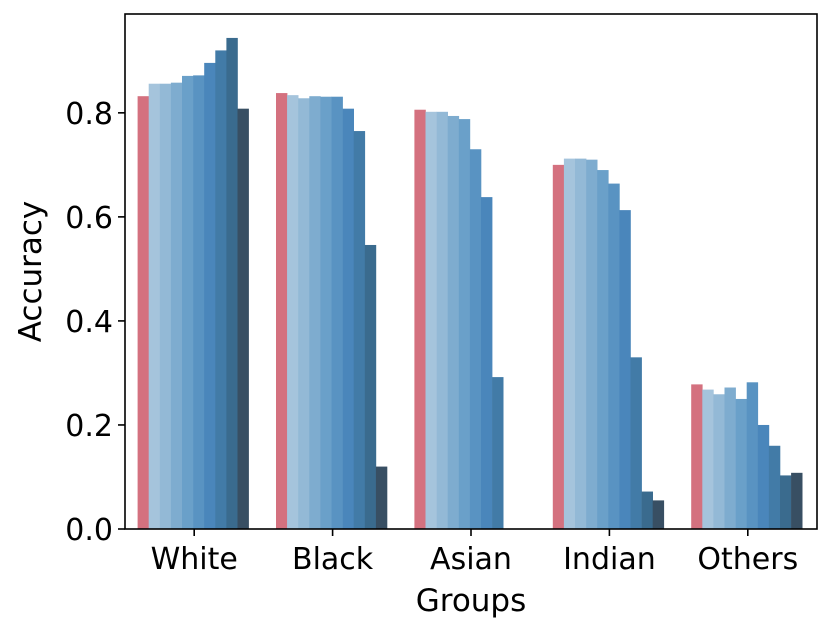 Image resolution: width=830 pixels, height=632 pixels. What do you see at coordinates (31, 272) in the screenshot?
I see `y-axis-title: Accuracy` at bounding box center [31, 272].